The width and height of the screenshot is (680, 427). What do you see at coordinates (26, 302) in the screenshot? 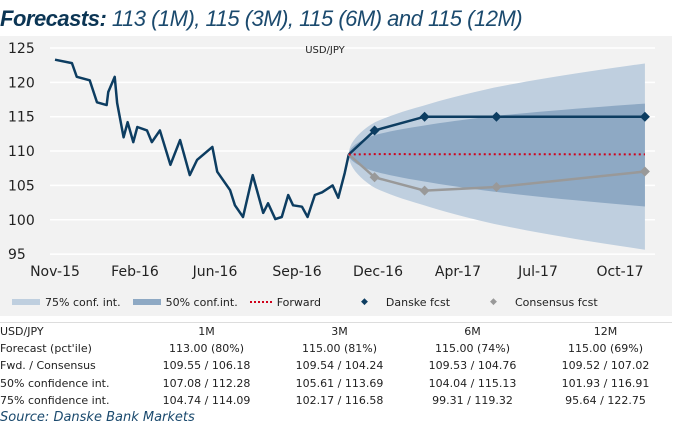
I see `band75-swatch` at bounding box center [26, 302].